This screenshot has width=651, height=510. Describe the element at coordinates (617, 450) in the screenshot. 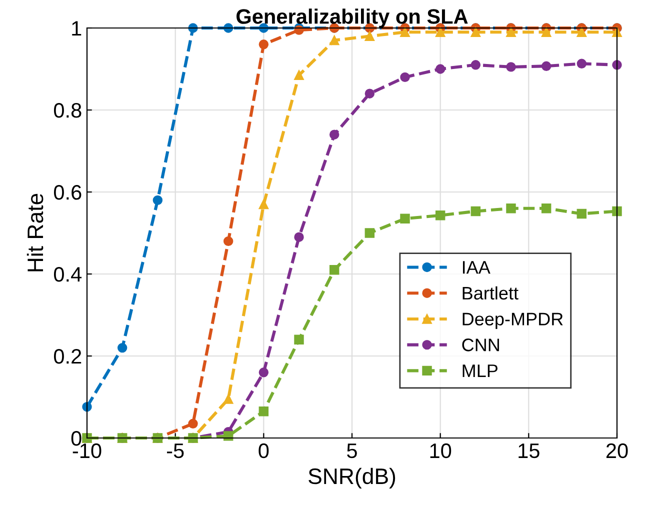

I see `x-tick-label: 20` at that location.